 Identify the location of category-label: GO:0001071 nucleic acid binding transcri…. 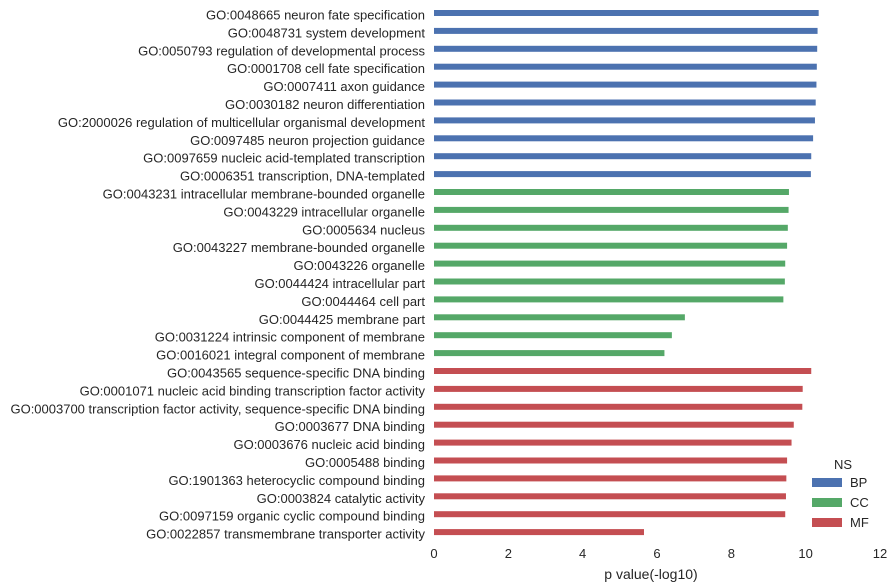
(253, 390).